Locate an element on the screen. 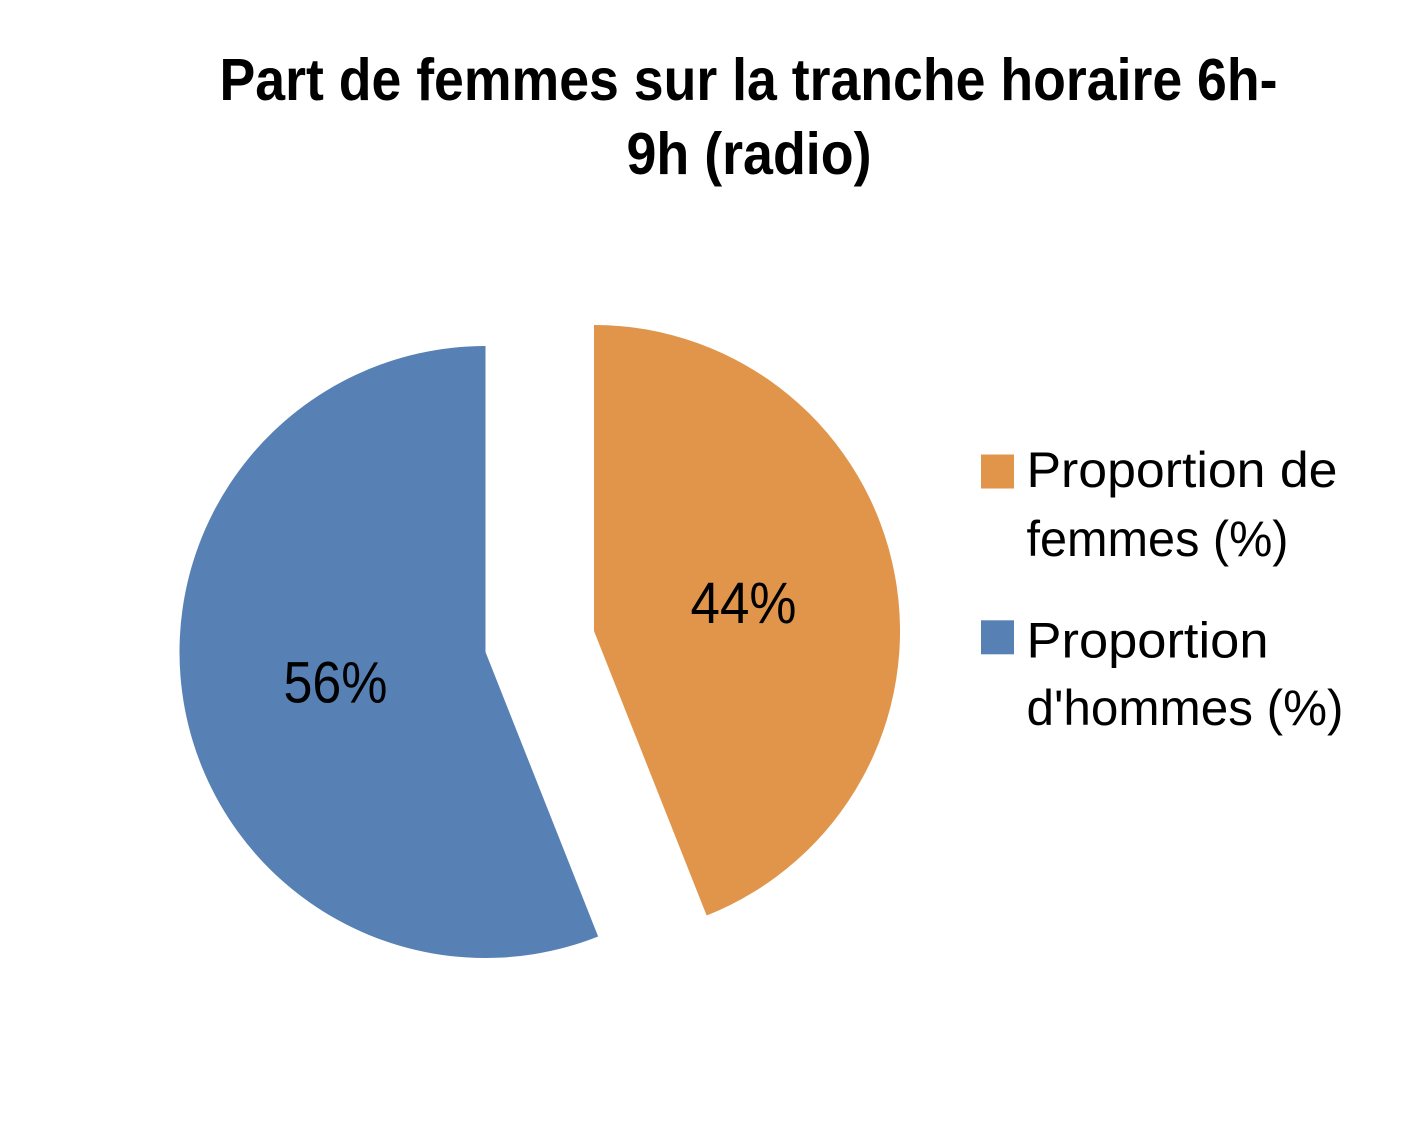 The image size is (1422, 1144). svg-text: femmes (%) is located at coordinates (1158, 539).